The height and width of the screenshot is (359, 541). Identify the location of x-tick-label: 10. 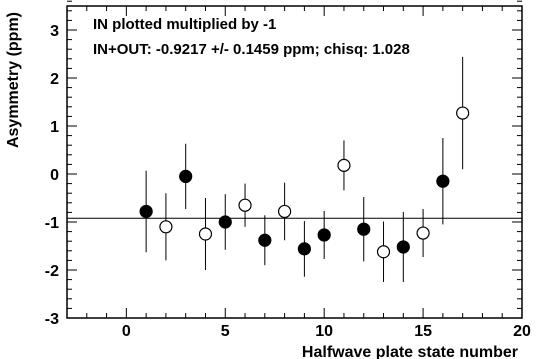
(324, 331).